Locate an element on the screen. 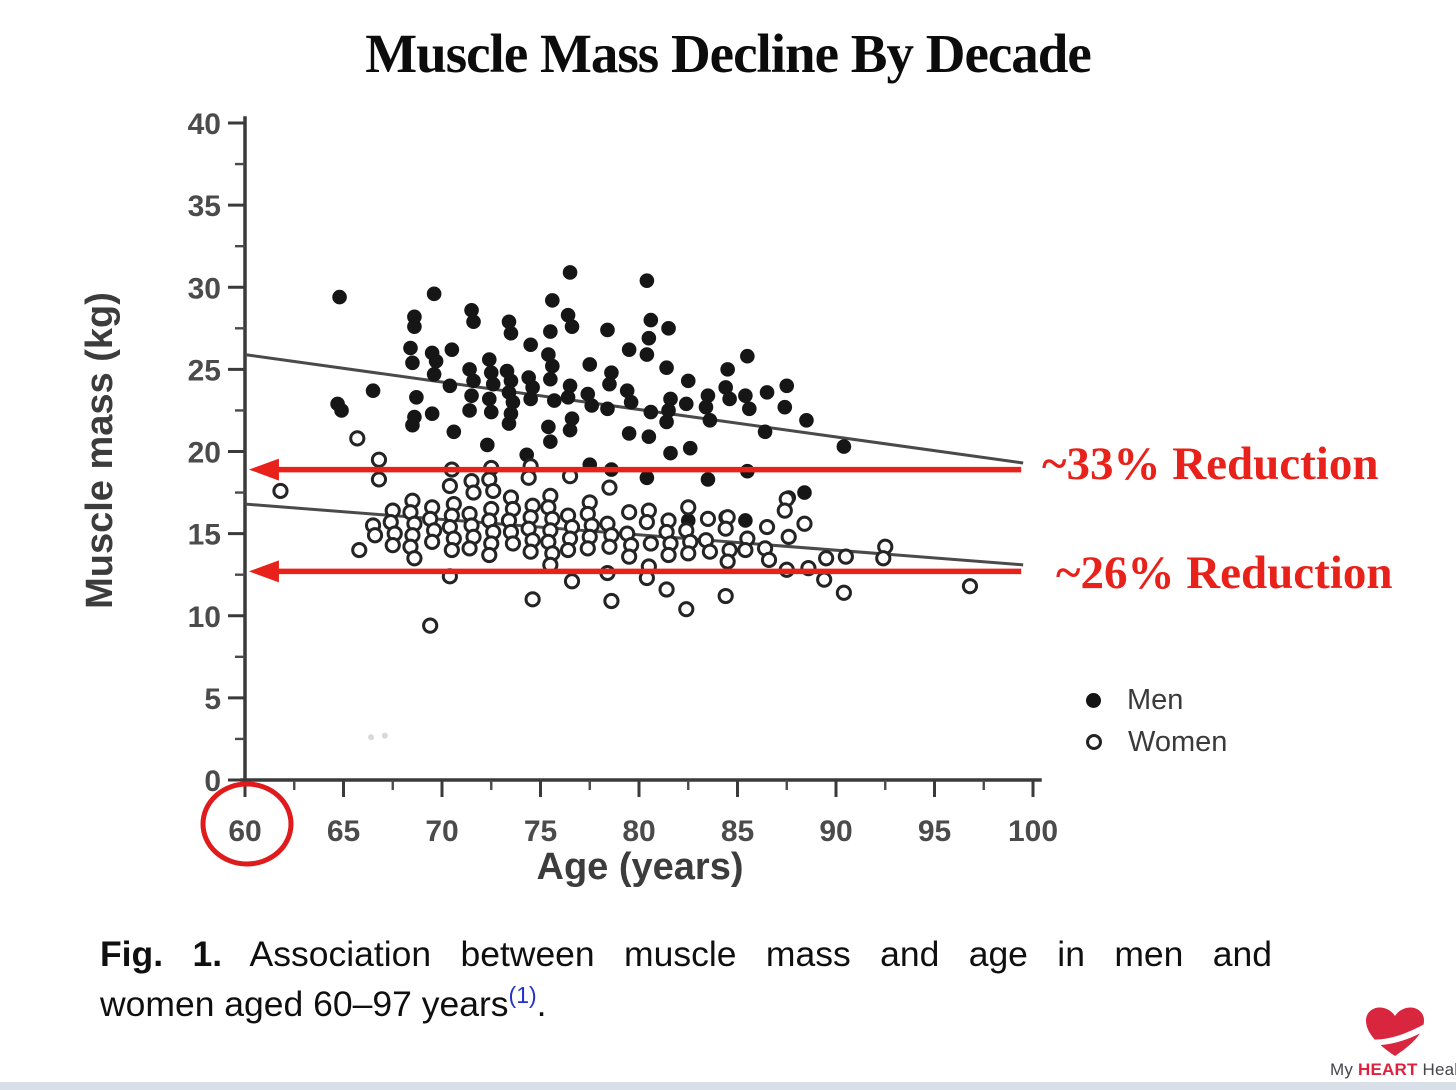 Image resolution: width=1456 pixels, height=1090 pixels. y-tick-label: 35 is located at coordinates (204, 206).